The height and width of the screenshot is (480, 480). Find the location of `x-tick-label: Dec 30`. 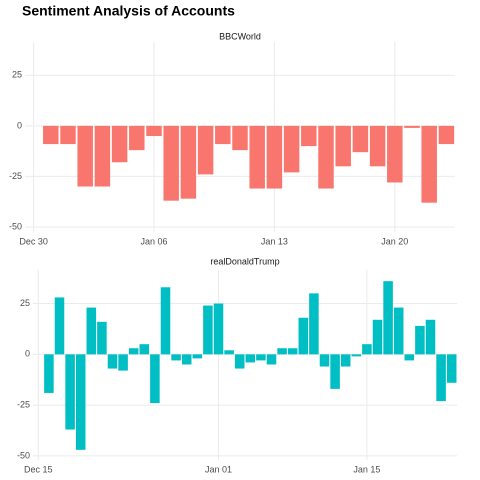

x-tick-label: Dec 30 is located at coordinates (33, 241).